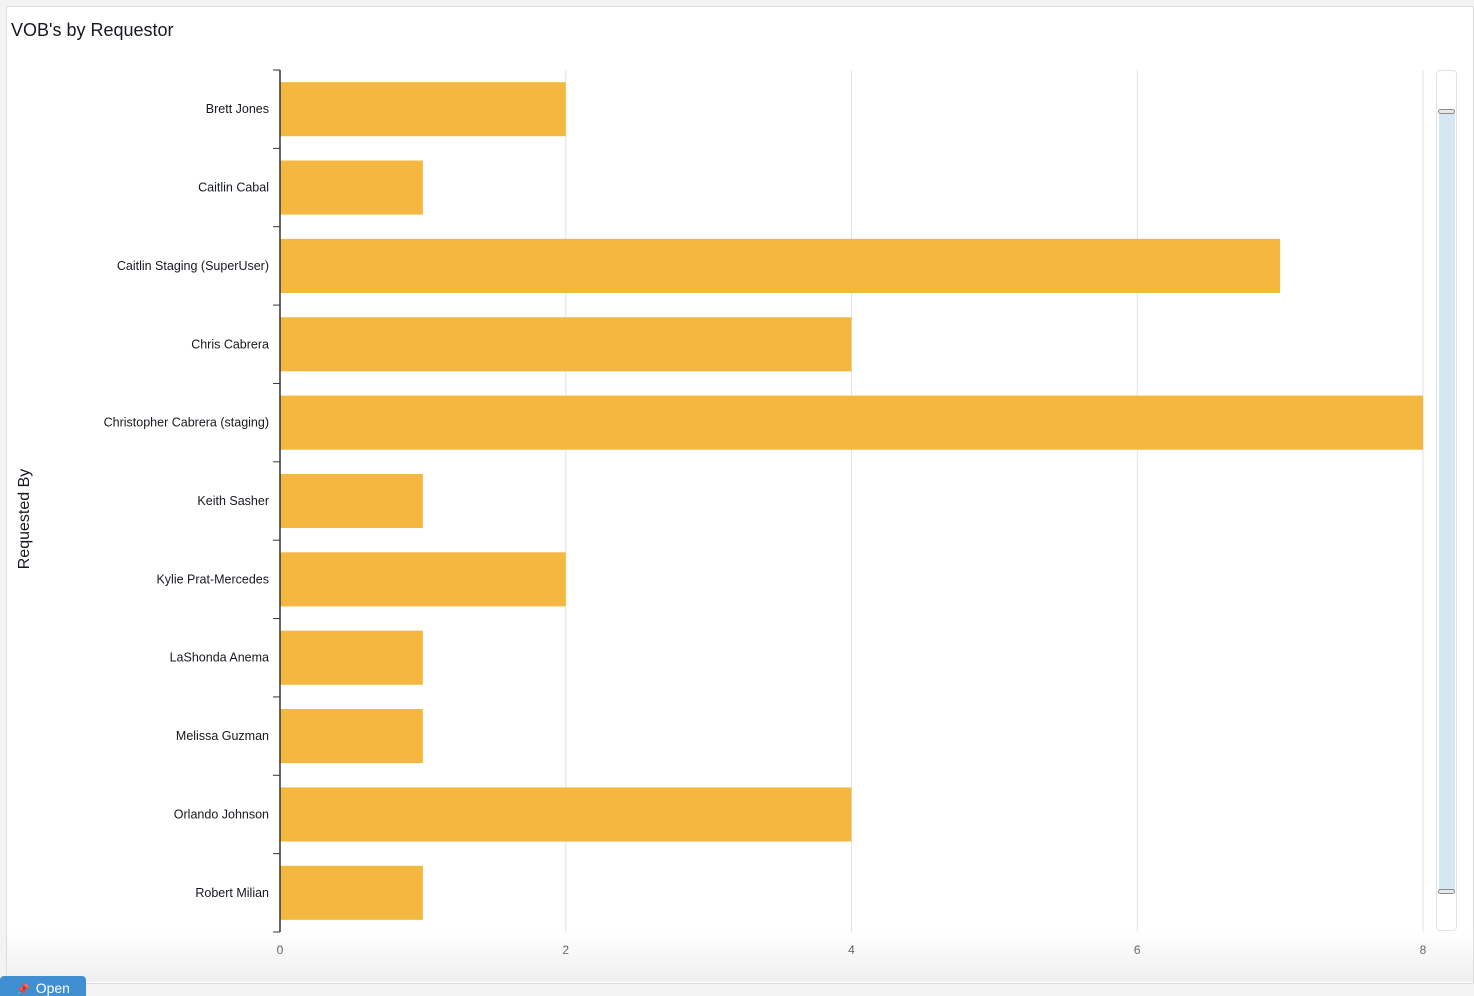 This screenshot has width=1474, height=996. What do you see at coordinates (565, 950) in the screenshot?
I see `x-tick-label: 2` at bounding box center [565, 950].